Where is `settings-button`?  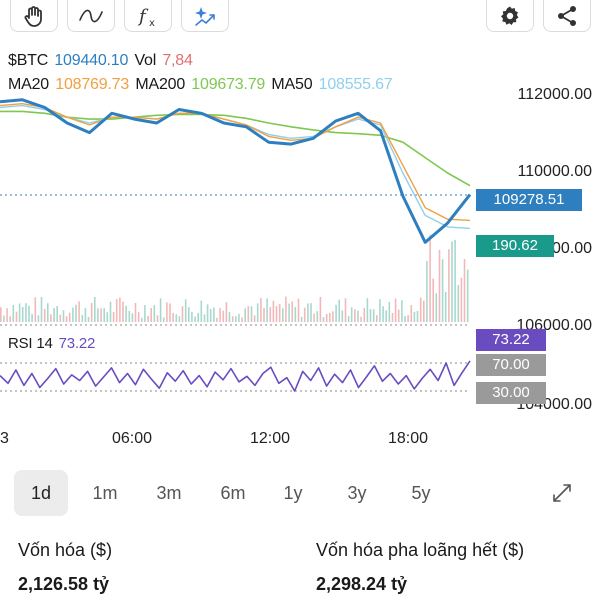
settings-button is located at coordinates (510, 16).